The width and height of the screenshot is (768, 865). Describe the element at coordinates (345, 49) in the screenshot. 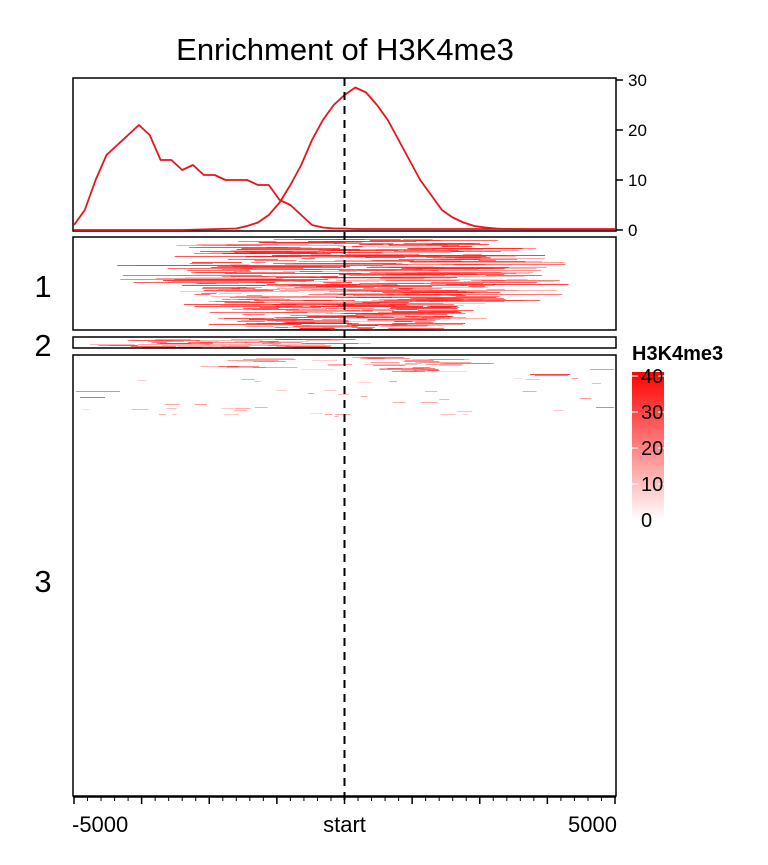

I see `chart-title: Enrichment of H3K4me3` at that location.